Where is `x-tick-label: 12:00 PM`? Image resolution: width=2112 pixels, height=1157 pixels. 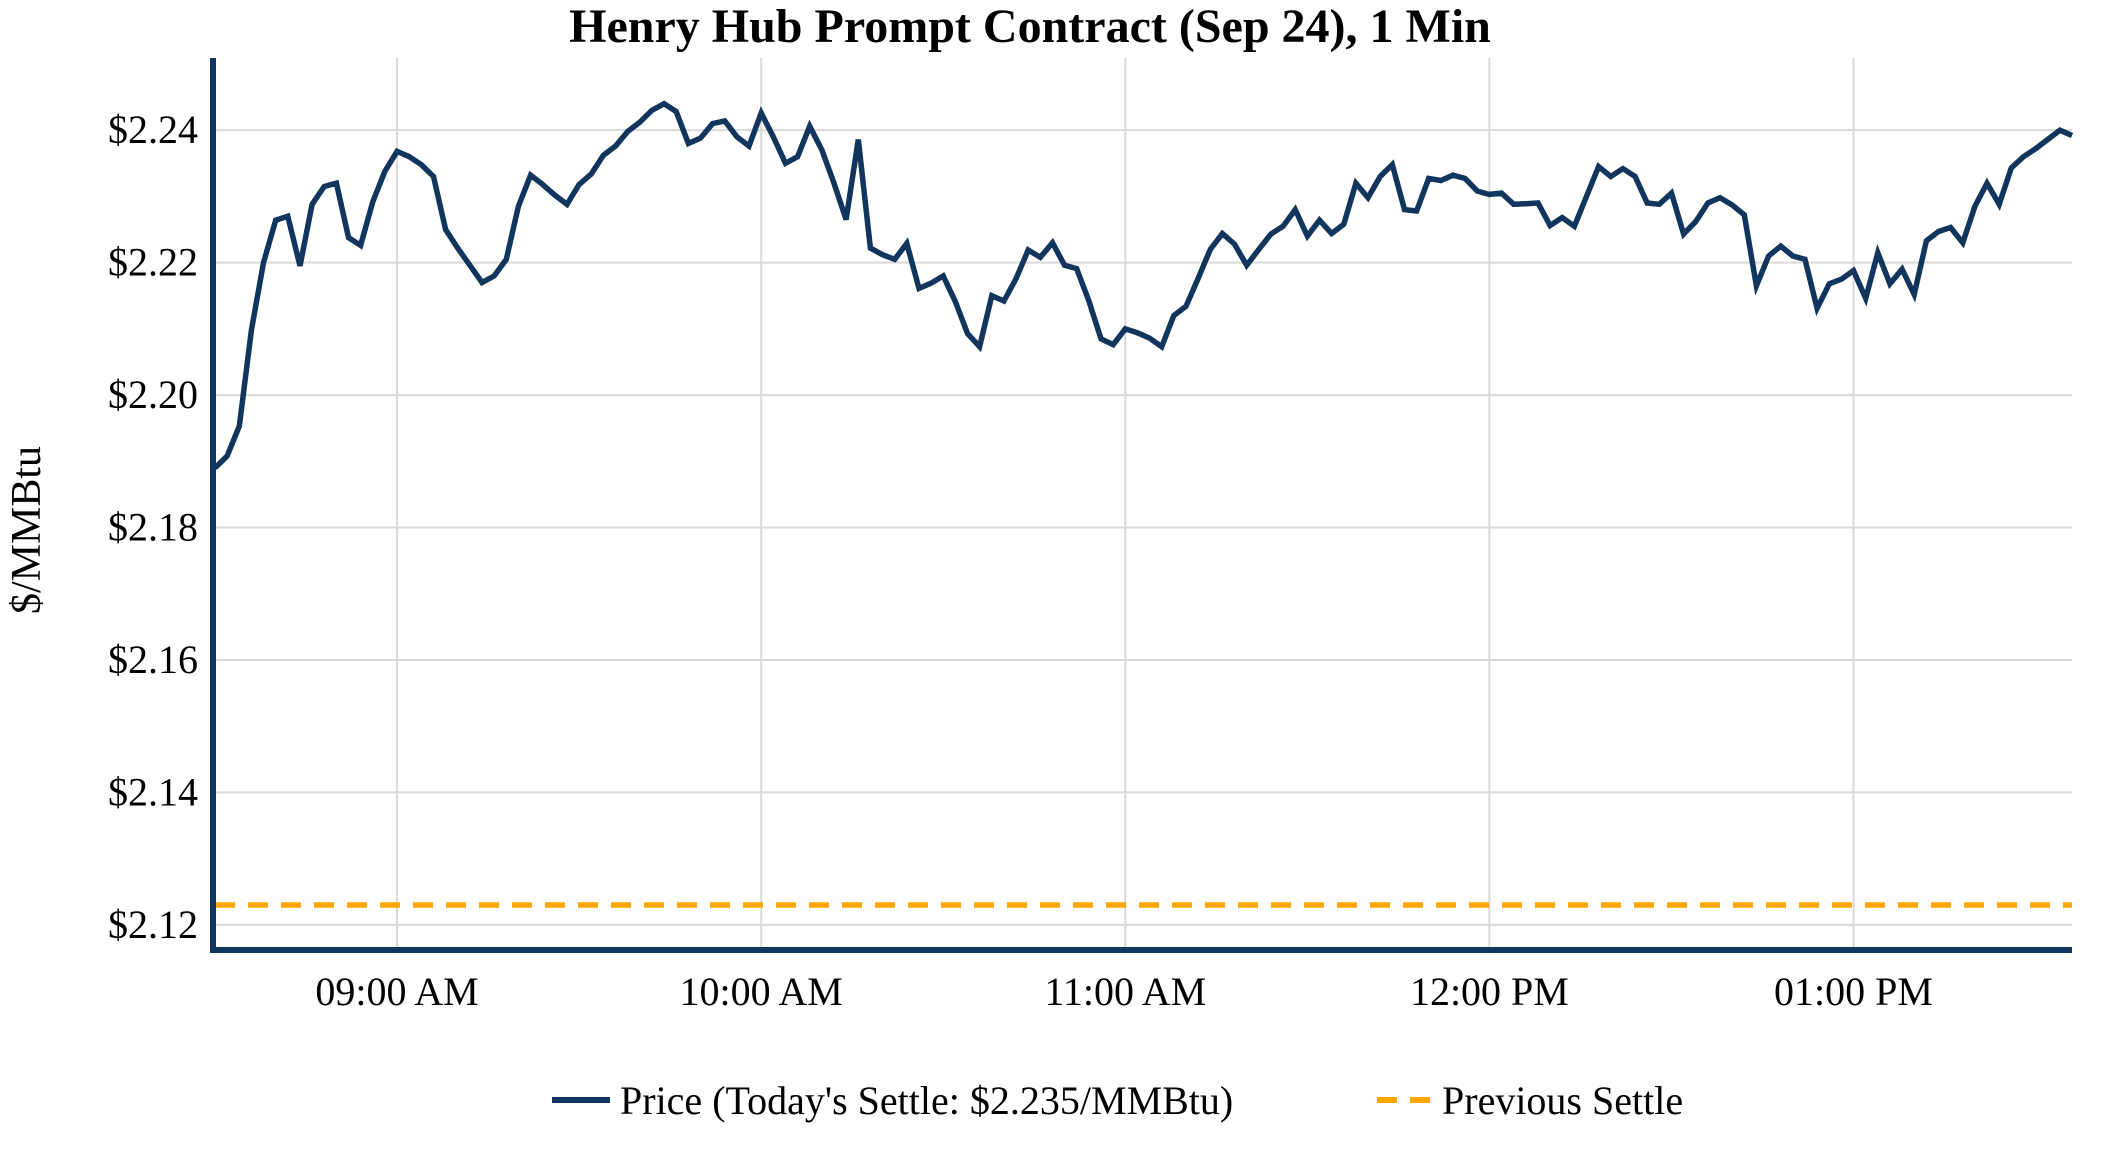
x-tick-label: 12:00 PM is located at coordinates (1489, 991).